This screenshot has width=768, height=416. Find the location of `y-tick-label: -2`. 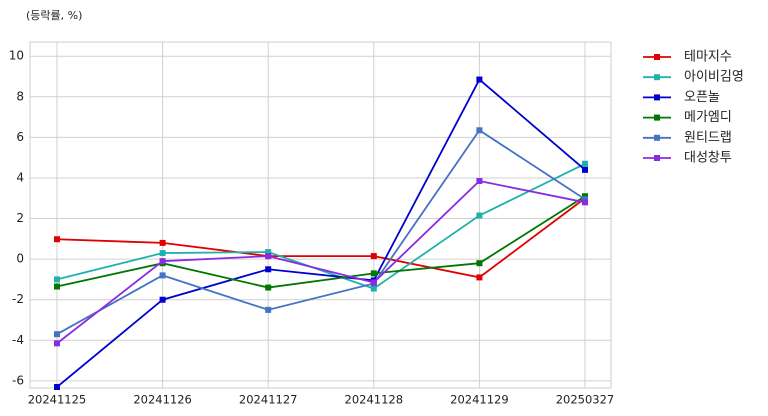

y-tick-label: -2 is located at coordinates (18, 299).